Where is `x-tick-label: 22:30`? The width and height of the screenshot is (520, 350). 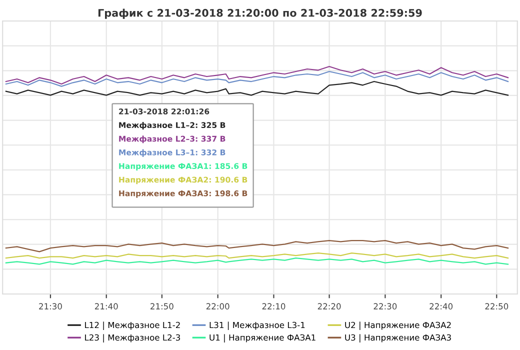 x-tick-label: 22:30 is located at coordinates (385, 306).